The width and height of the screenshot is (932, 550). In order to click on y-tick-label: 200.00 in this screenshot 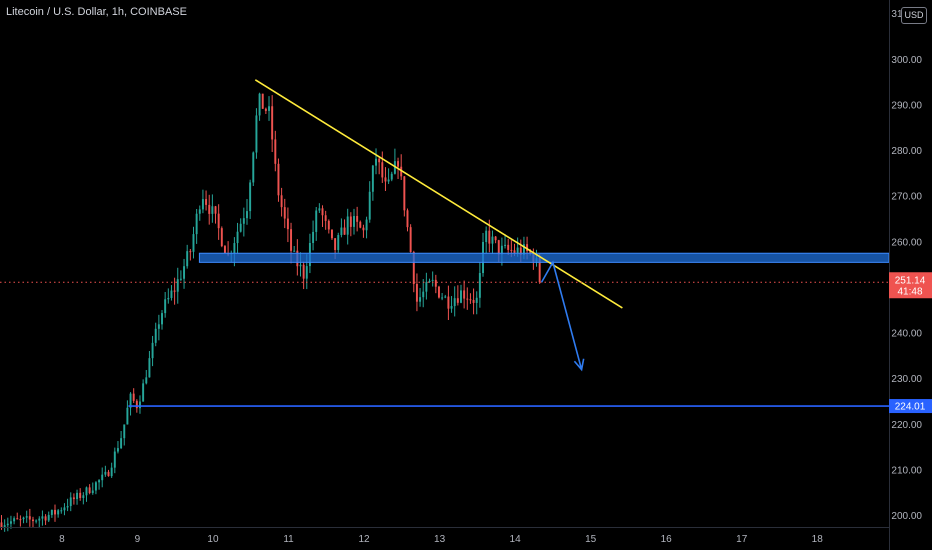, I will do `click(906, 516)`.